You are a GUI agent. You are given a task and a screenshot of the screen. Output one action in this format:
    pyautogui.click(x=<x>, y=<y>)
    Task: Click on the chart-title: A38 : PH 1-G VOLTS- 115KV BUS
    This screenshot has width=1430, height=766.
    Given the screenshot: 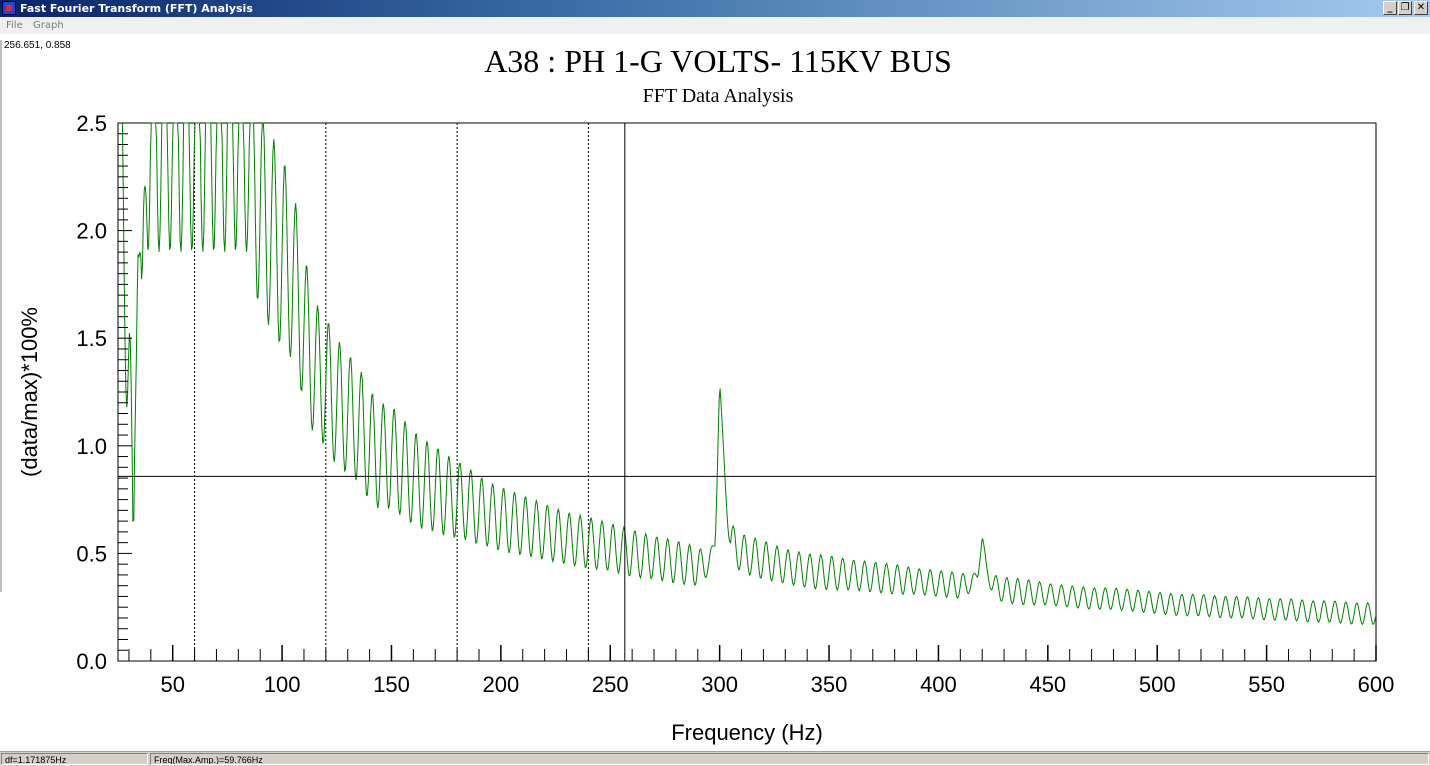 What is the action you would take?
    pyautogui.click(x=718, y=61)
    